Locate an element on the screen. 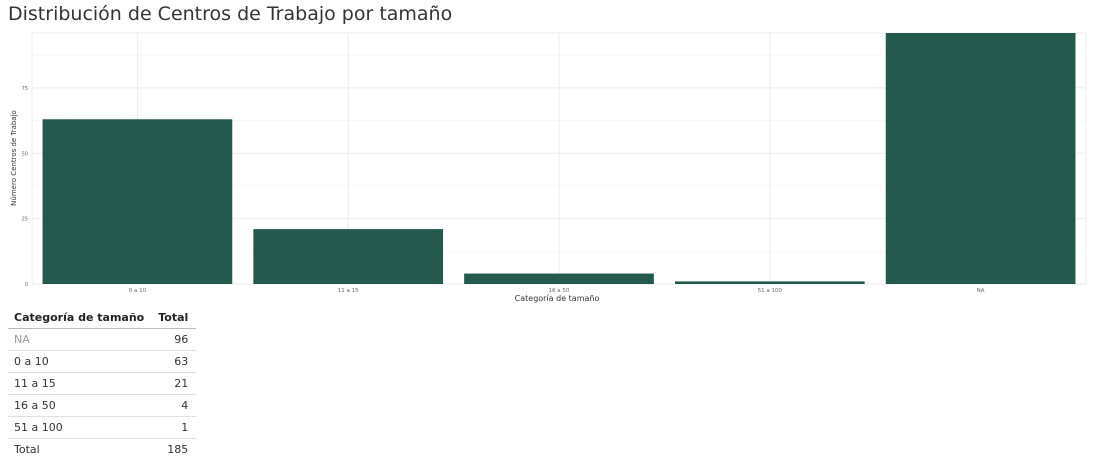 This screenshot has height=460, width=1100. table-row: 11 a 15 21 is located at coordinates (102, 384).